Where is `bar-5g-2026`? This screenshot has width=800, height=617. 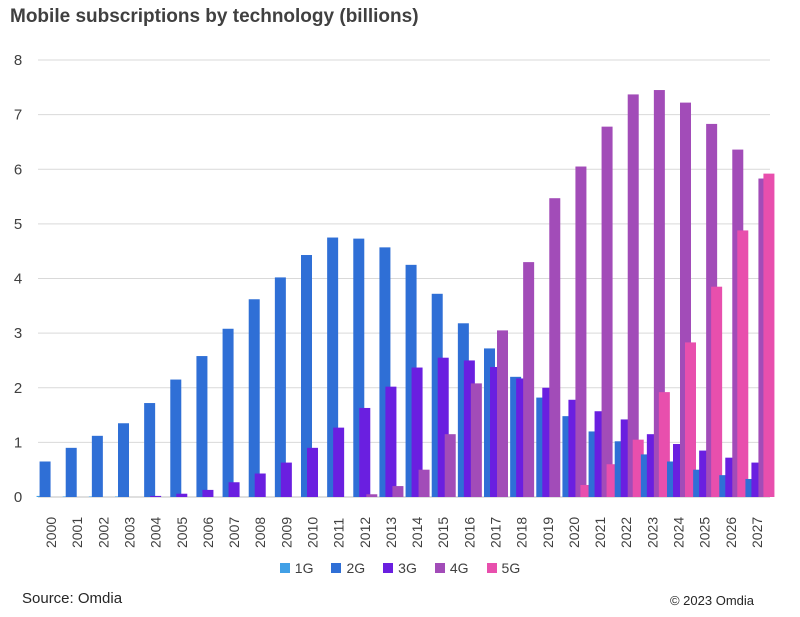
bar-5g-2026 is located at coordinates (743, 363).